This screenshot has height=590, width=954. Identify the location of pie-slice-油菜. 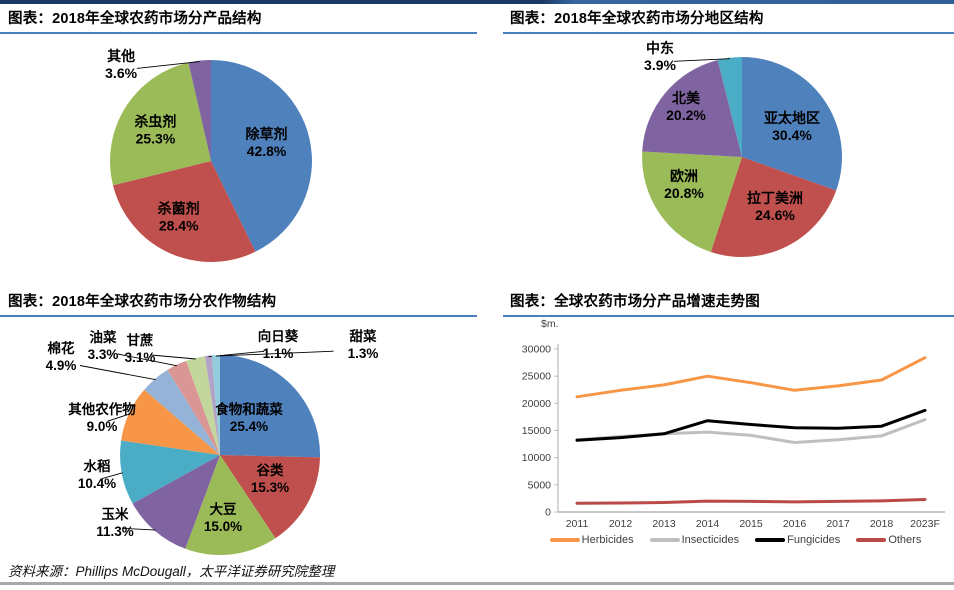
(193, 407).